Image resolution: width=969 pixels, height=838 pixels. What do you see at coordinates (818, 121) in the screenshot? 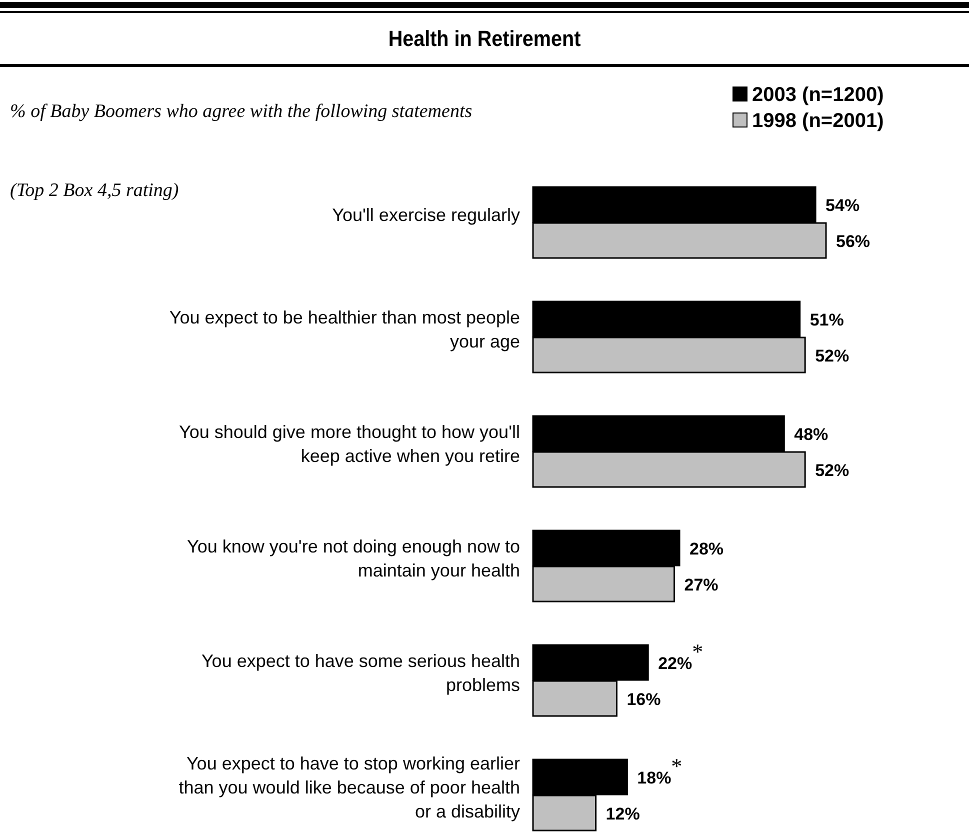
I see `legend-label: 1998 (n=2001)` at bounding box center [818, 121].